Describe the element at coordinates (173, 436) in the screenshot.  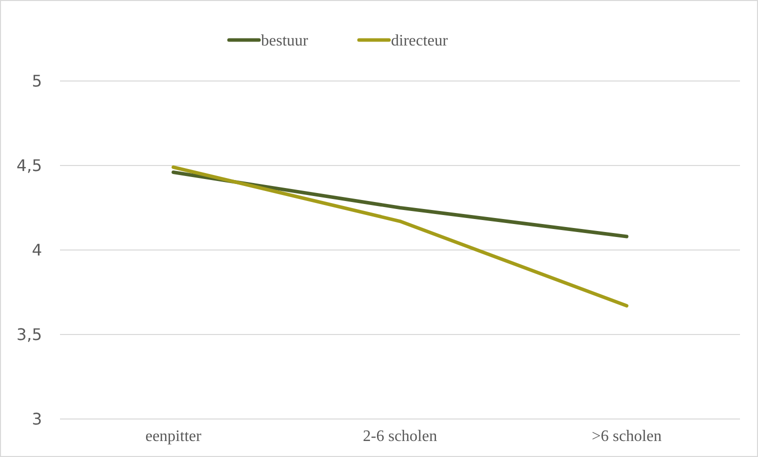
I see `x-tick-label: eenpitter` at that location.